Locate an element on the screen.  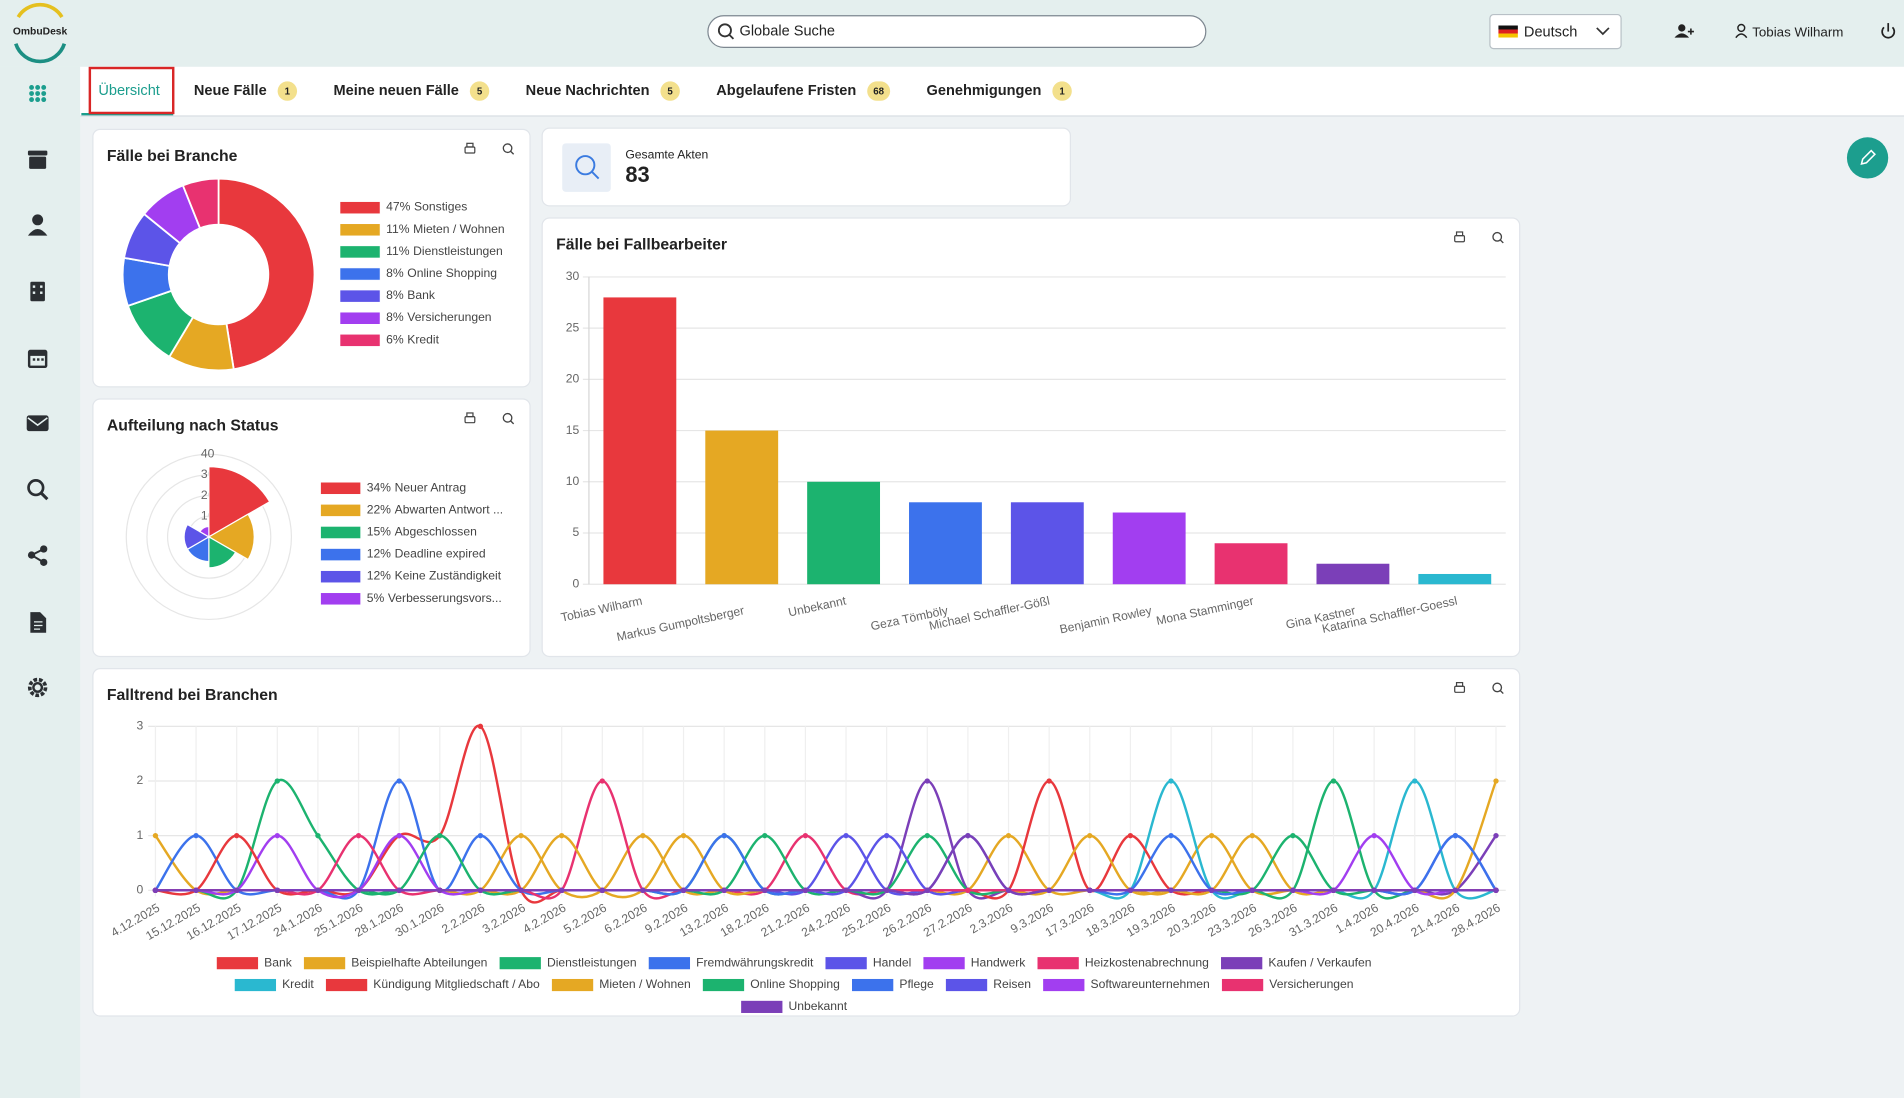
tab: Genehmigungen 1 is located at coordinates (999, 91).